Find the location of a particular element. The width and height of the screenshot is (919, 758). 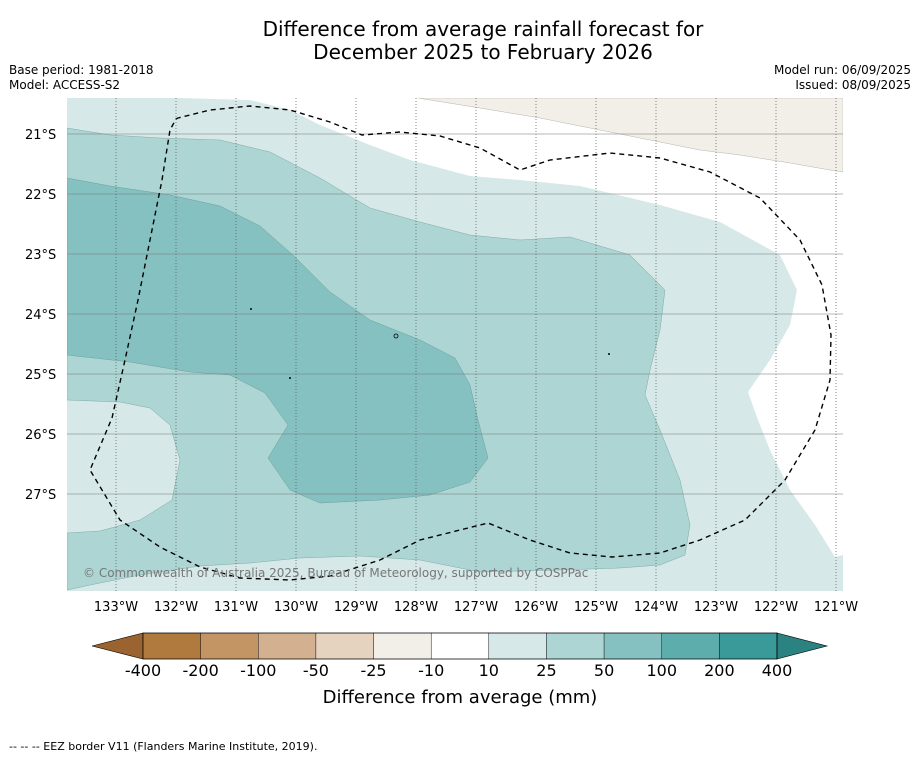

lat-label: 26°S is located at coordinates (40, 435).